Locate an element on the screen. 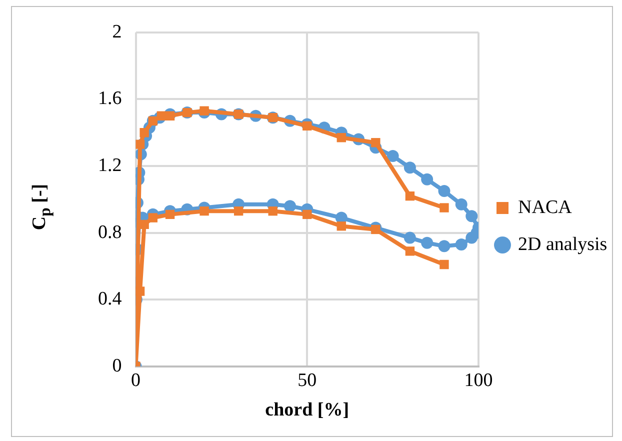  x-axis-title: chord [%] is located at coordinates (307, 410).